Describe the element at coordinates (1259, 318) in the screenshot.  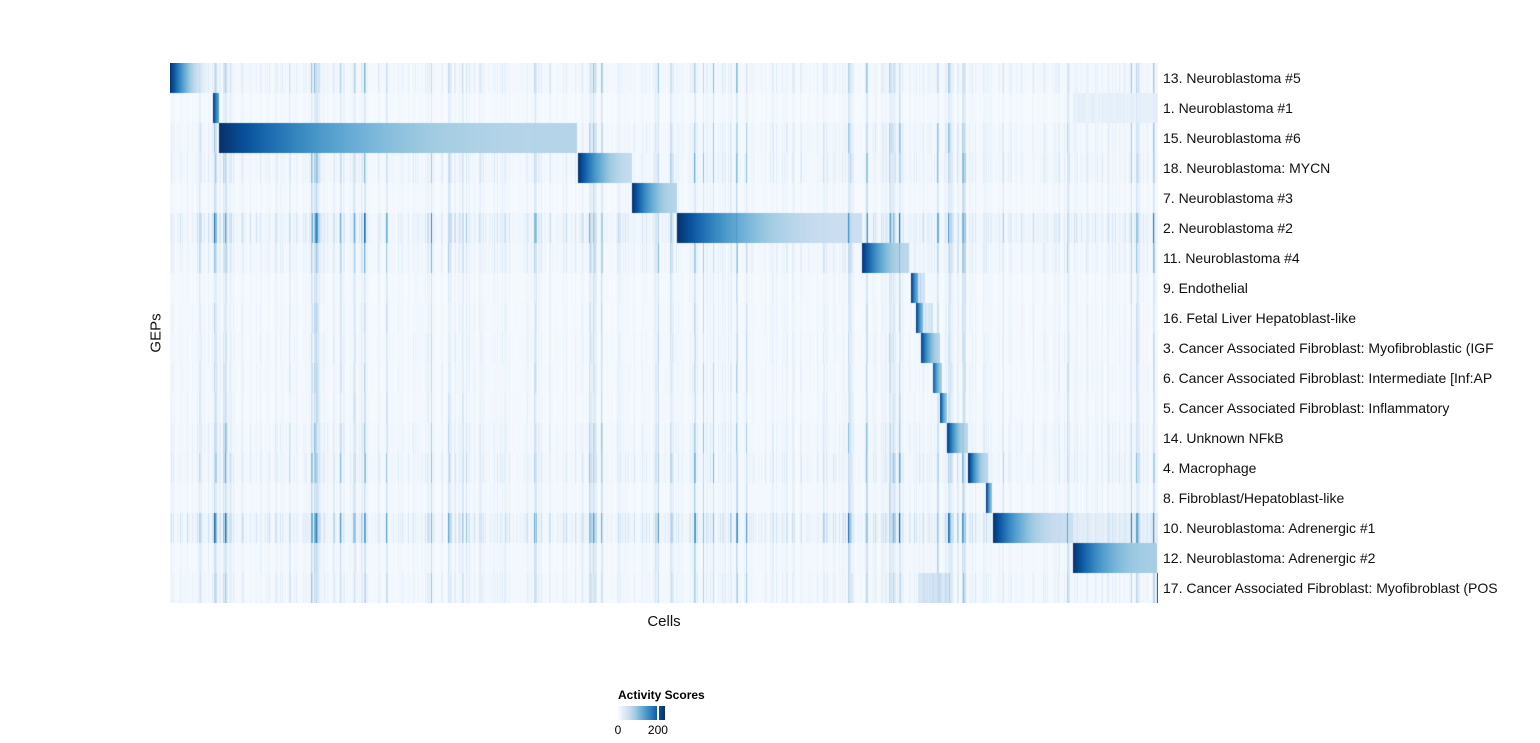
I see `row-label: 16. Fetal Liver Hepatoblast-like` at that location.